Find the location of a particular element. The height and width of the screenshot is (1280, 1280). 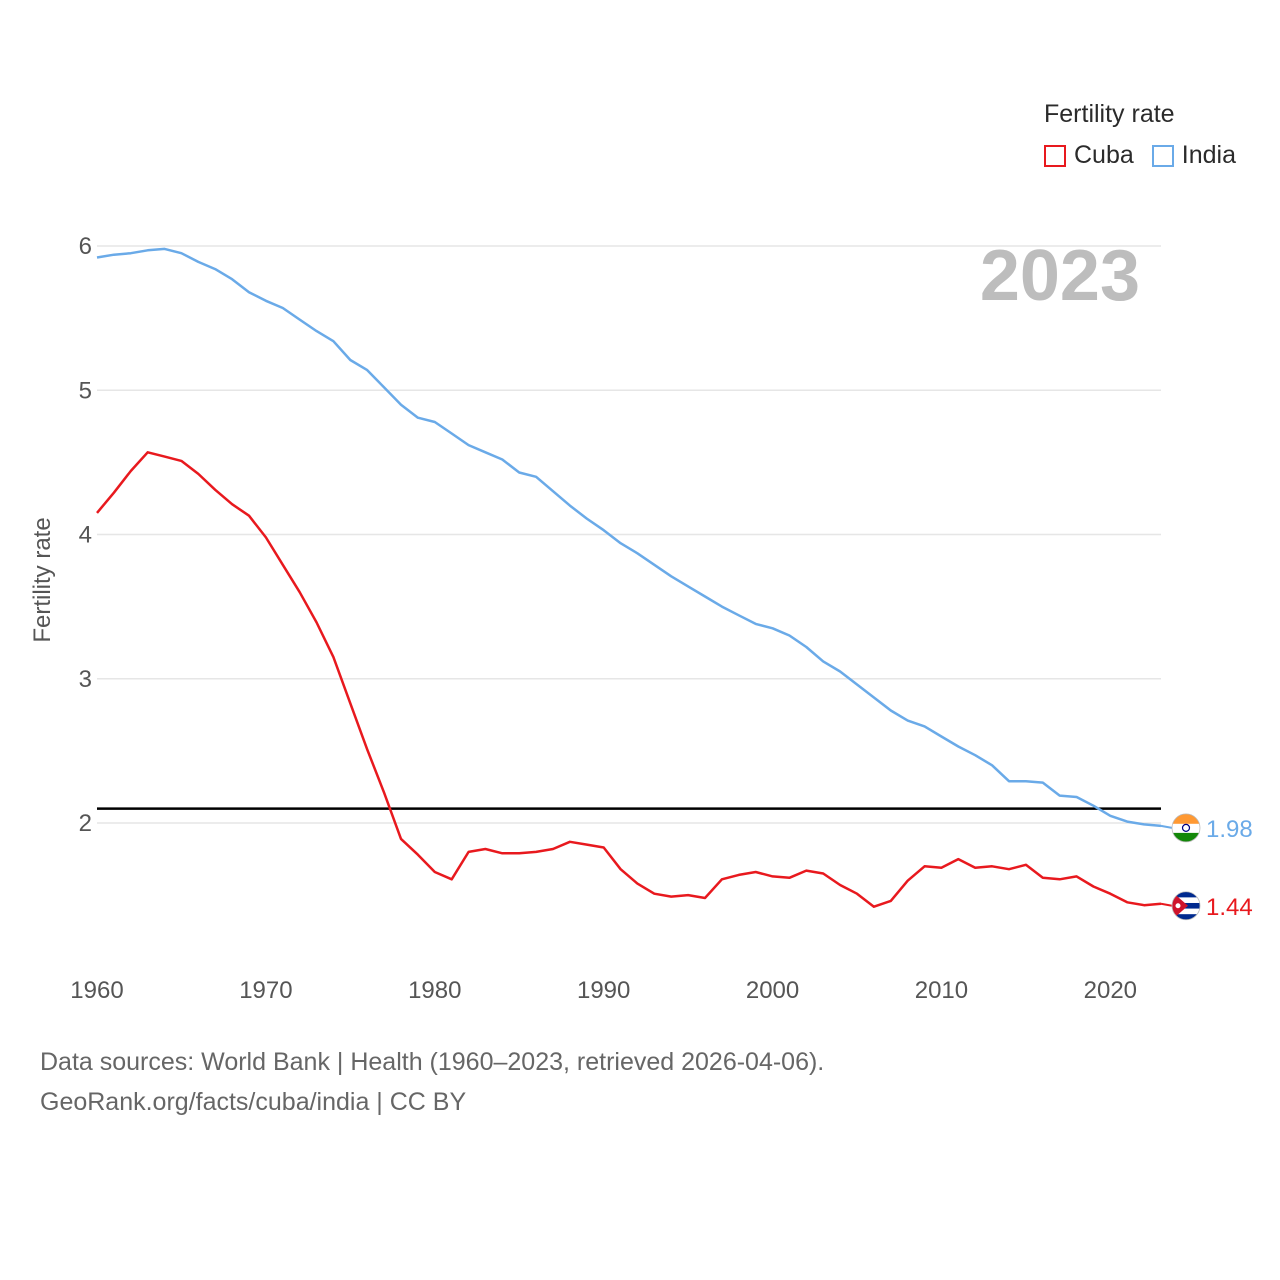

x-axis-ticks: 1960 1970 1980 1990 2000 2010 2020 is located at coordinates (603, 990).